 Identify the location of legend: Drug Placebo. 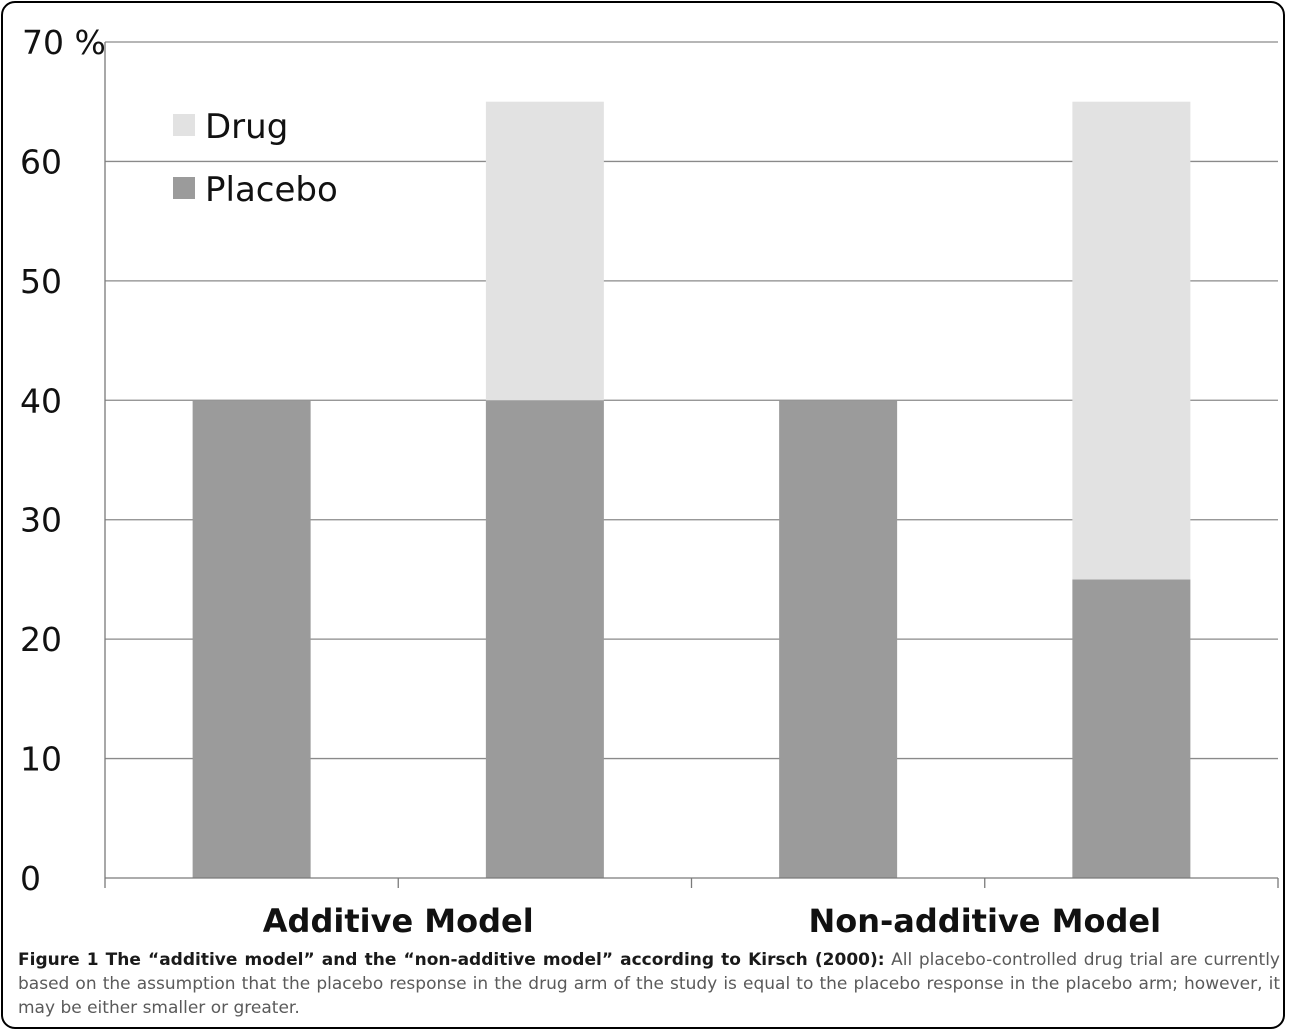
(255, 158).